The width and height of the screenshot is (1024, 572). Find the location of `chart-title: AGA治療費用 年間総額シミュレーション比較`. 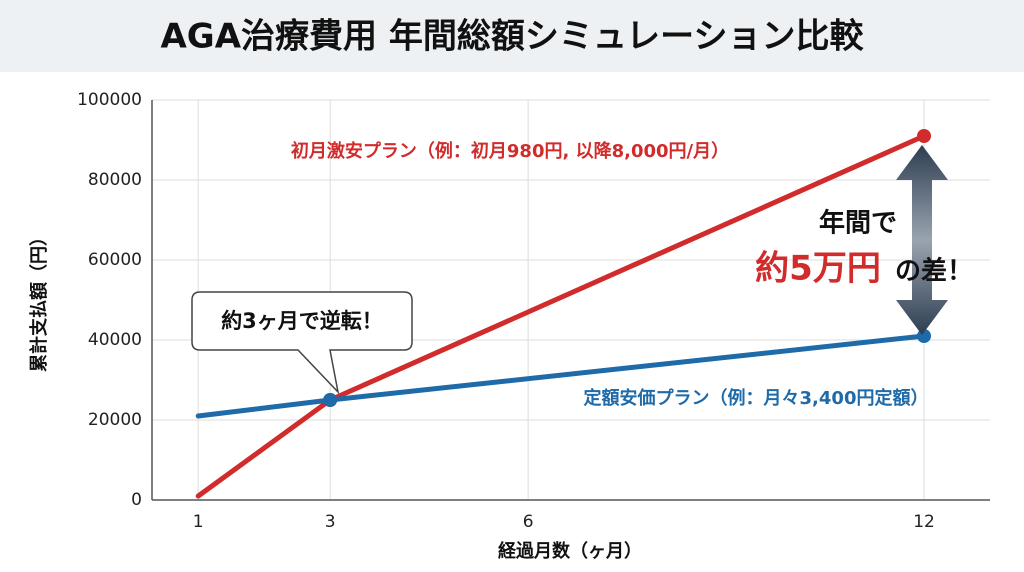

chart-title: AGA治療費用 年間総額シミュレーション比較 is located at coordinates (512, 37).